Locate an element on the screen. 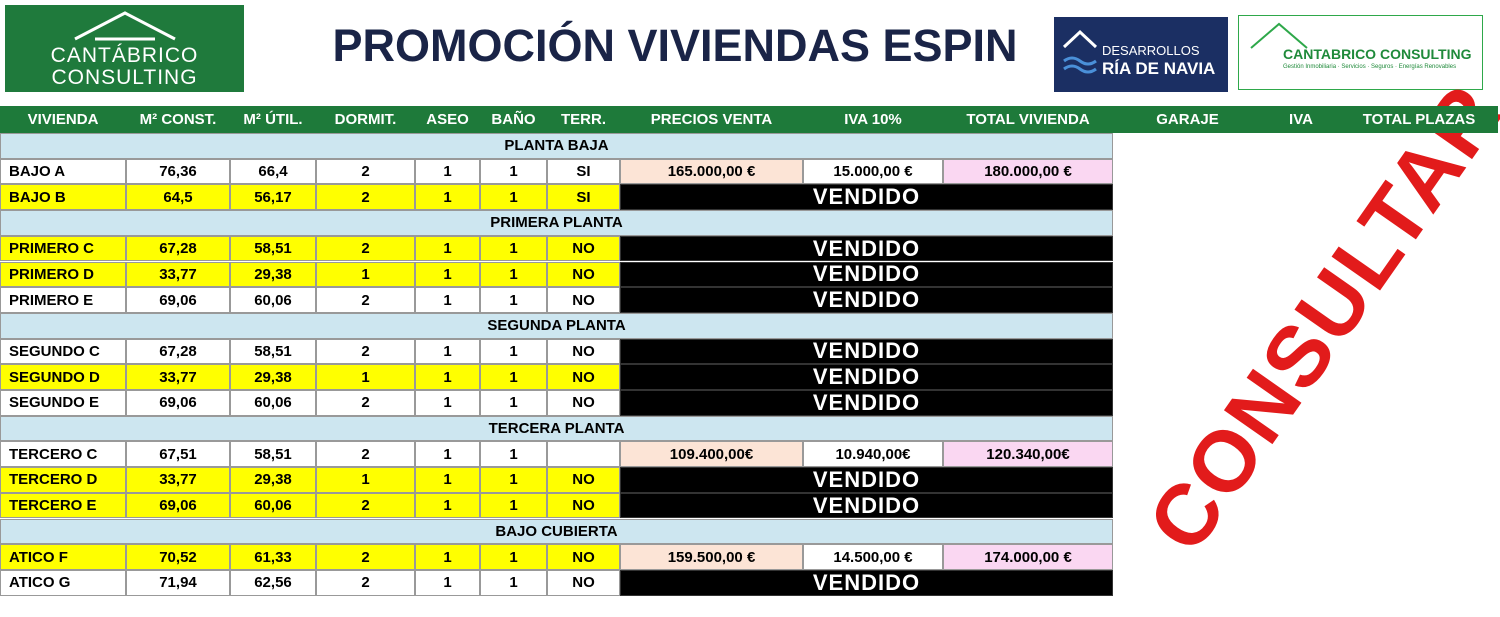  column-header: GARAJE is located at coordinates (1187, 119).